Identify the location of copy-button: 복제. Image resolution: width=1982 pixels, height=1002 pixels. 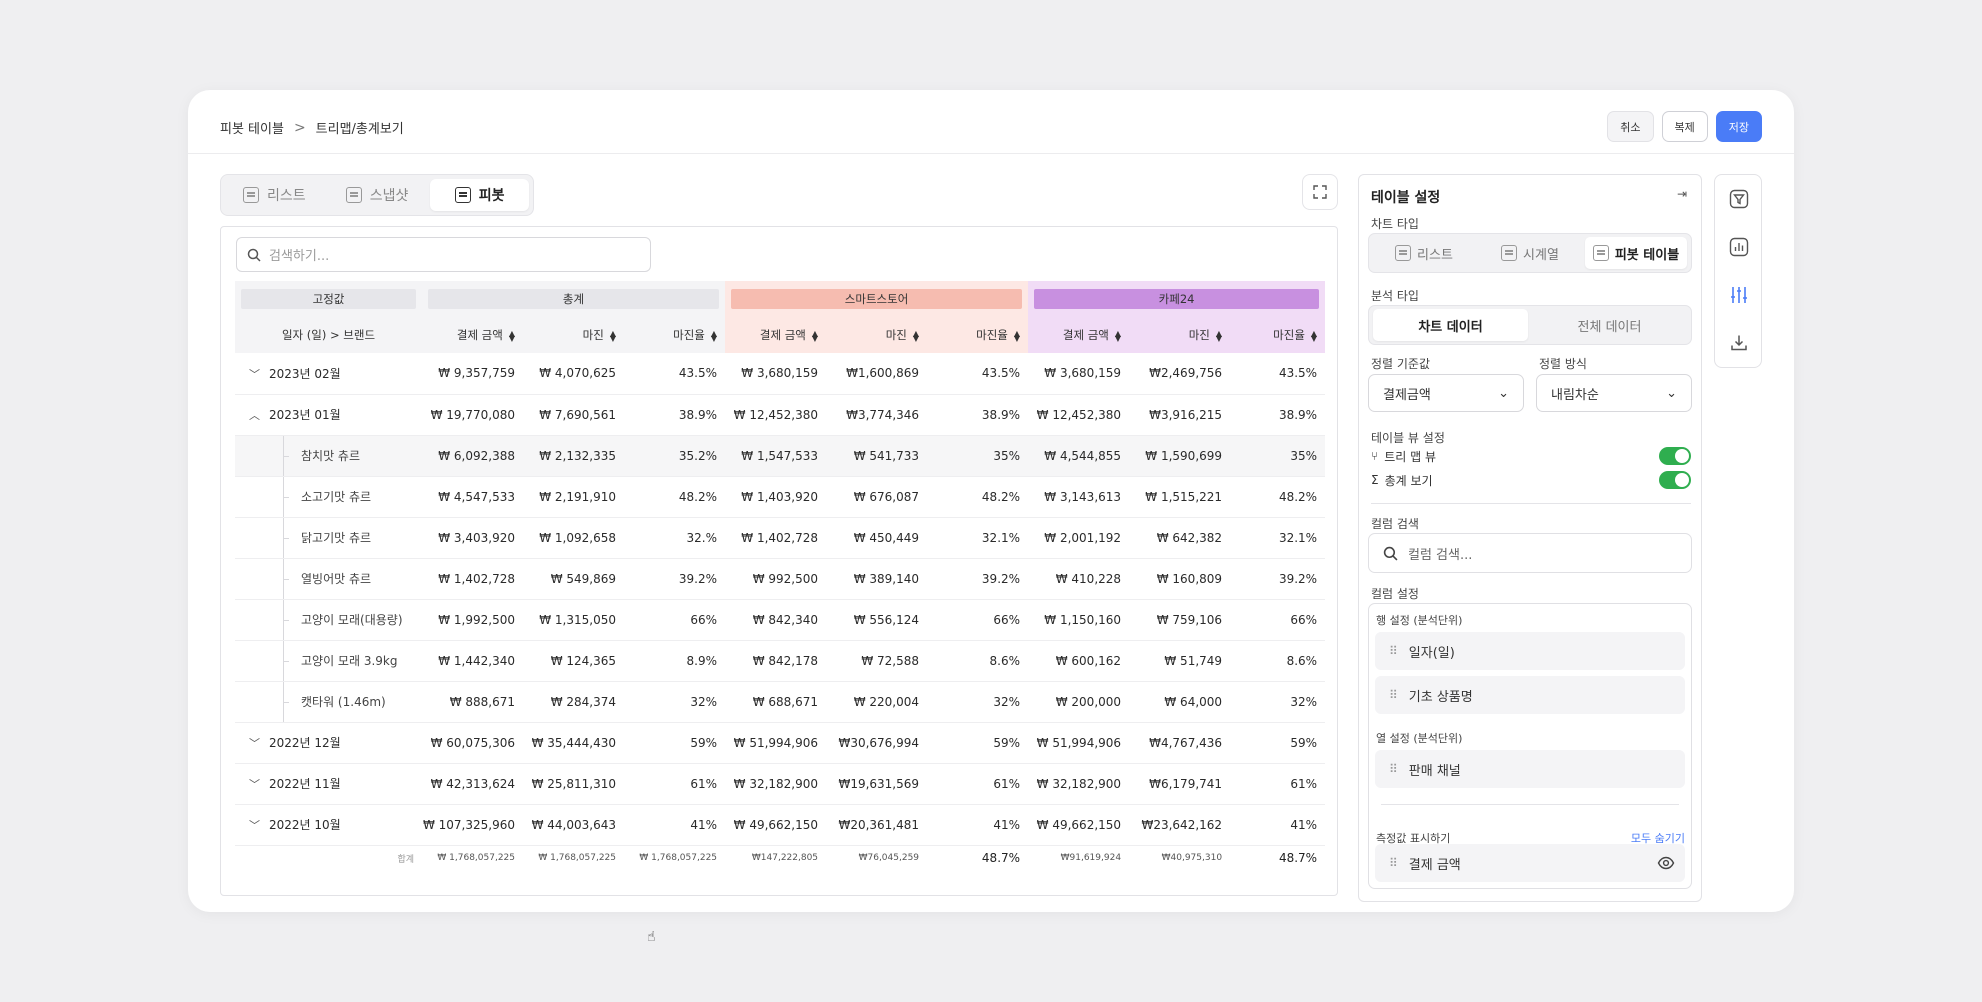
(1684, 126).